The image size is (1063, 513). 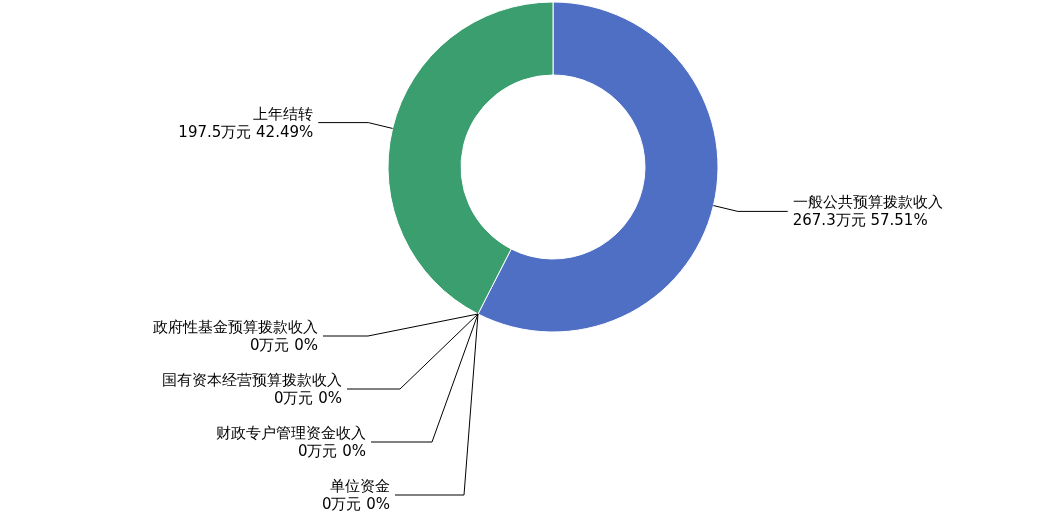 I want to click on slice-label: 上年结转, so click(x=283, y=113).